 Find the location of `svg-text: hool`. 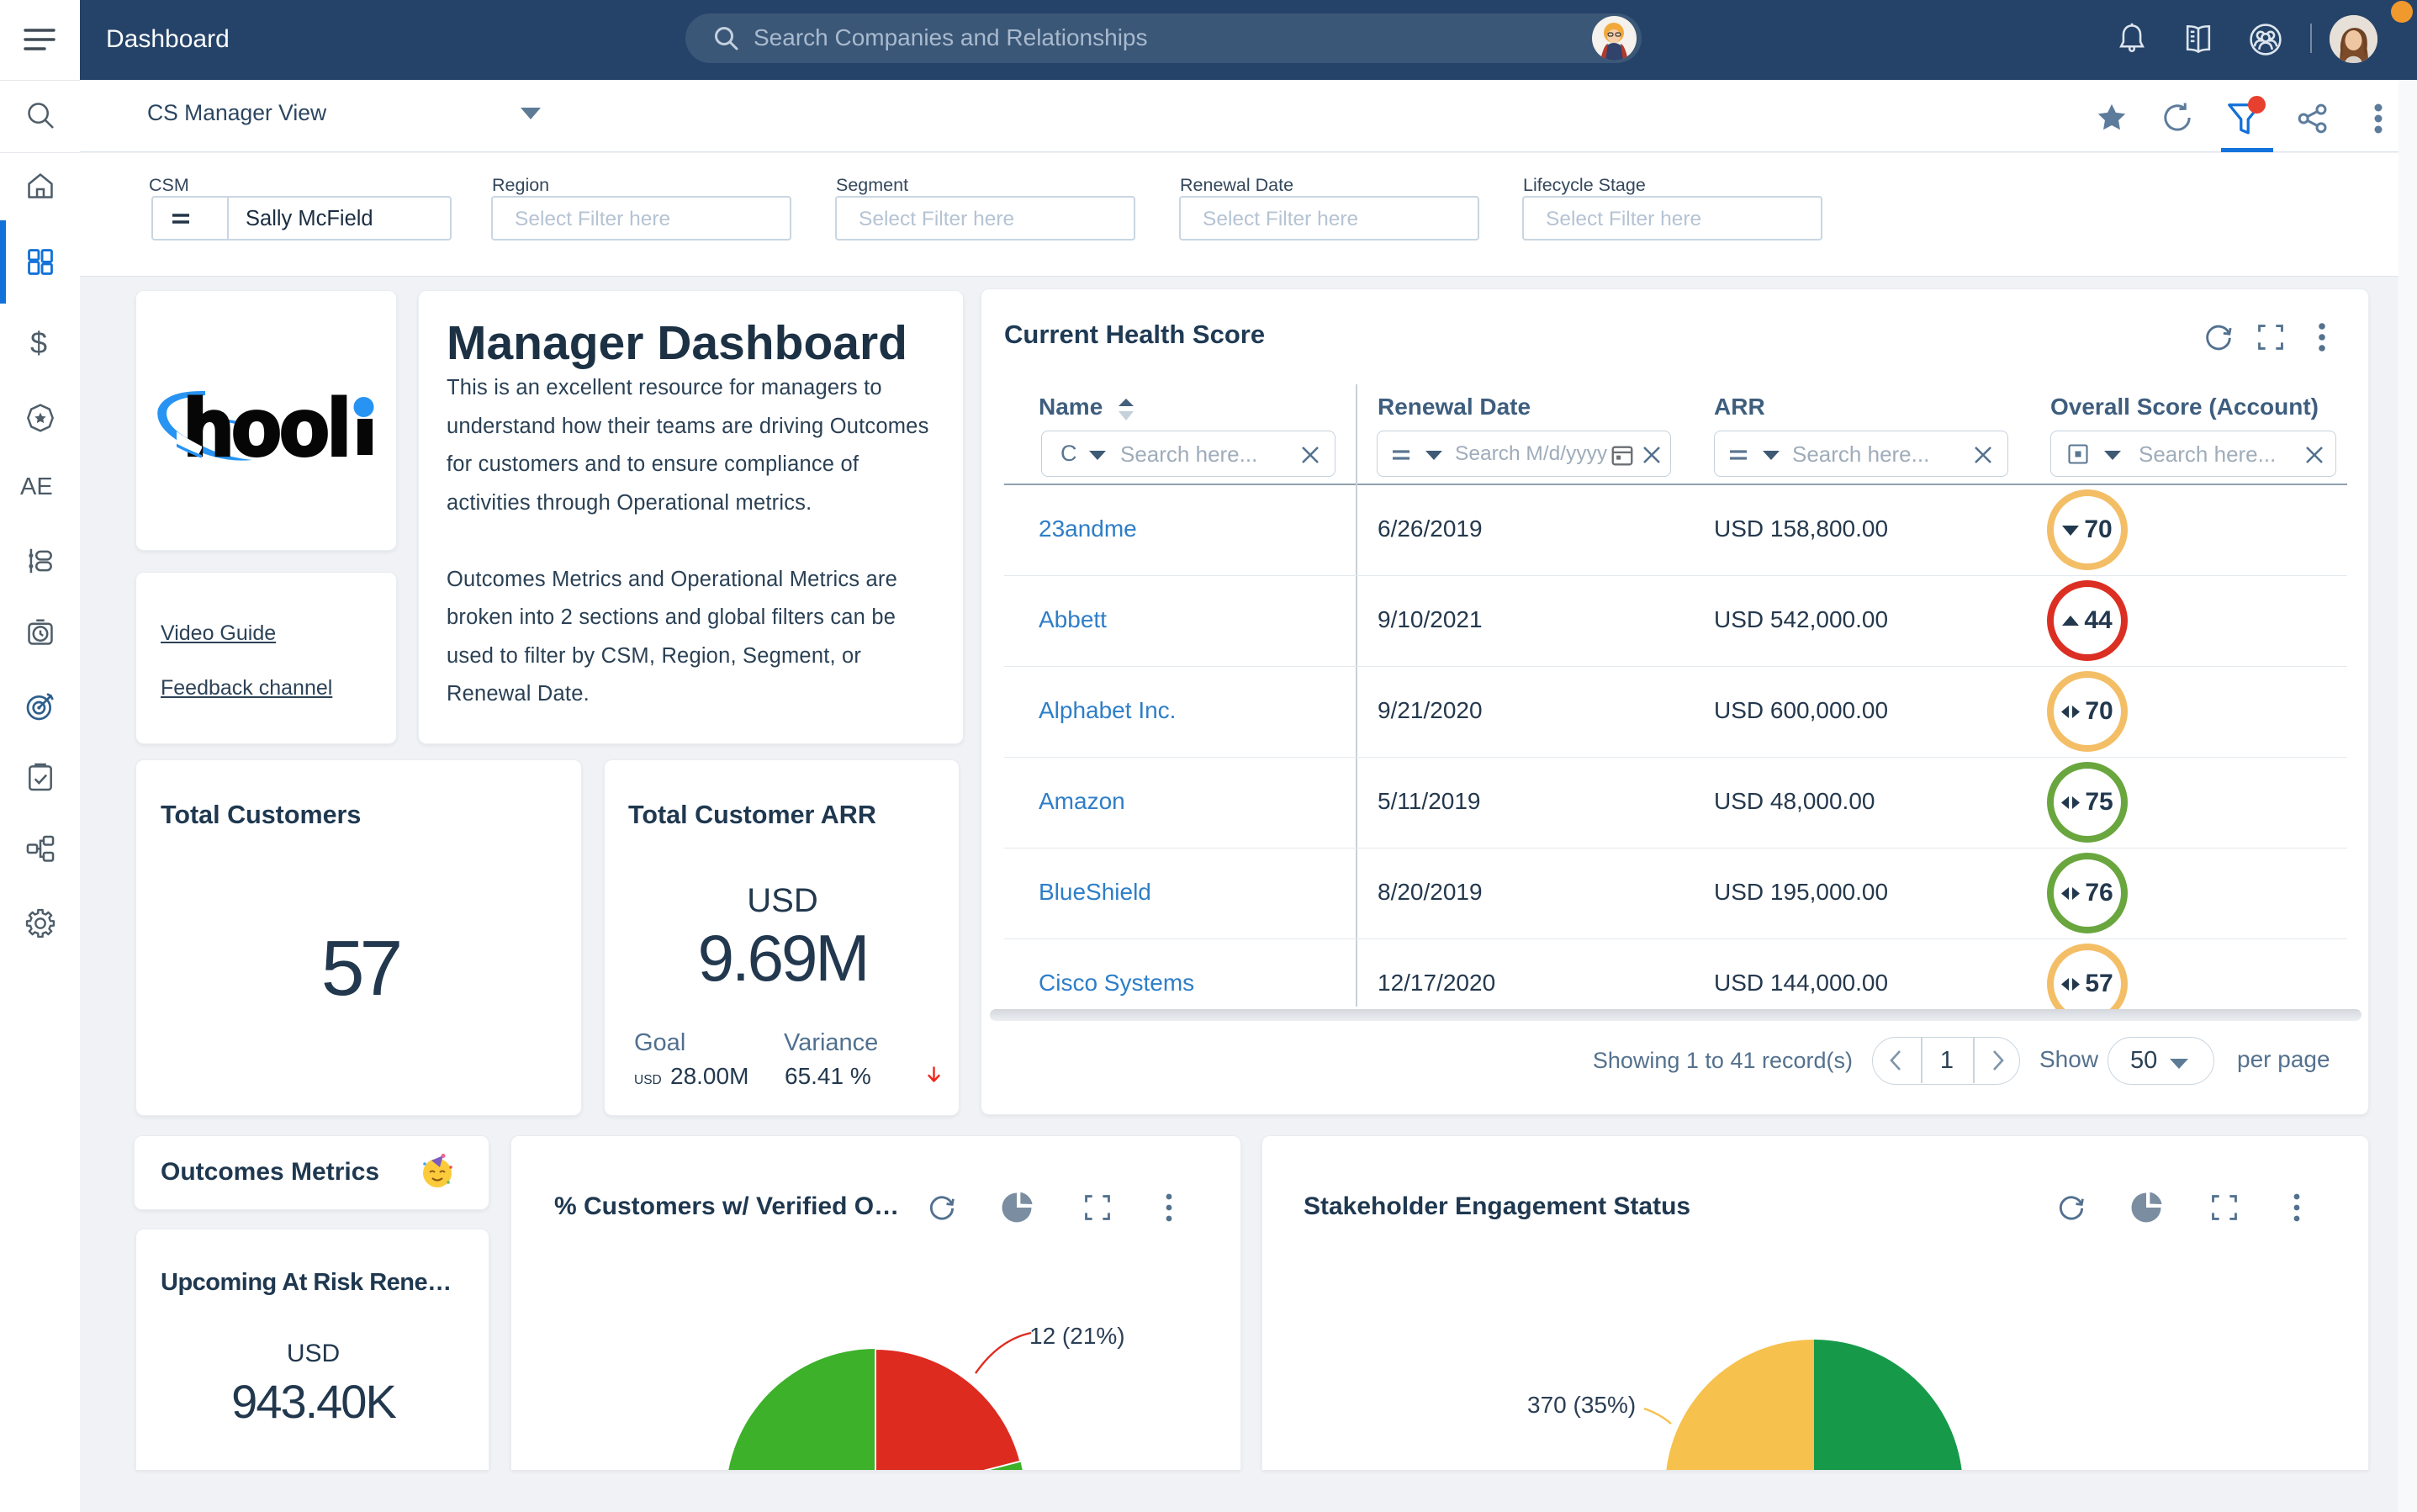

svg-text: hool is located at coordinates (267, 428).